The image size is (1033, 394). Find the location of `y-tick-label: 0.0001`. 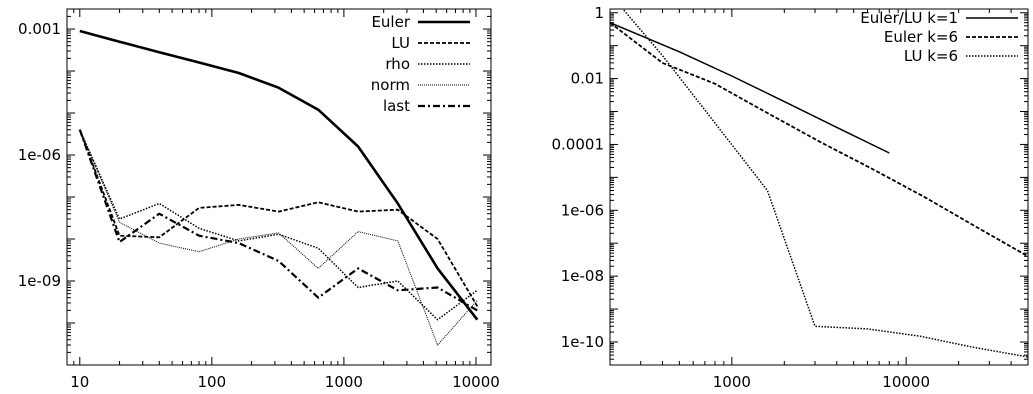

y-tick-label: 0.0001 is located at coordinates (578, 144).